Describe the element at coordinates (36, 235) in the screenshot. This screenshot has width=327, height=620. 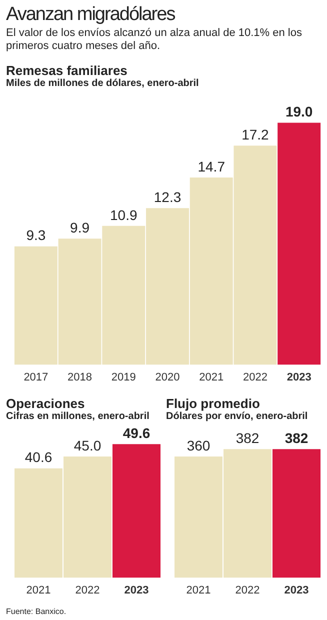
I see `data-label: 9.3` at that location.